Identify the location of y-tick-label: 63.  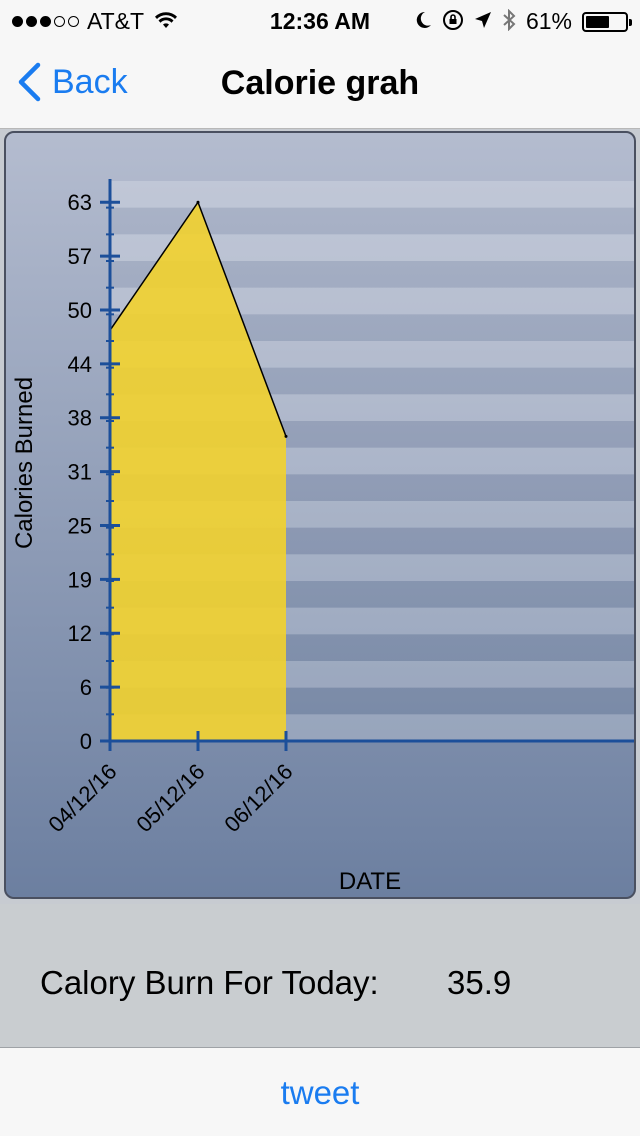
(80, 202).